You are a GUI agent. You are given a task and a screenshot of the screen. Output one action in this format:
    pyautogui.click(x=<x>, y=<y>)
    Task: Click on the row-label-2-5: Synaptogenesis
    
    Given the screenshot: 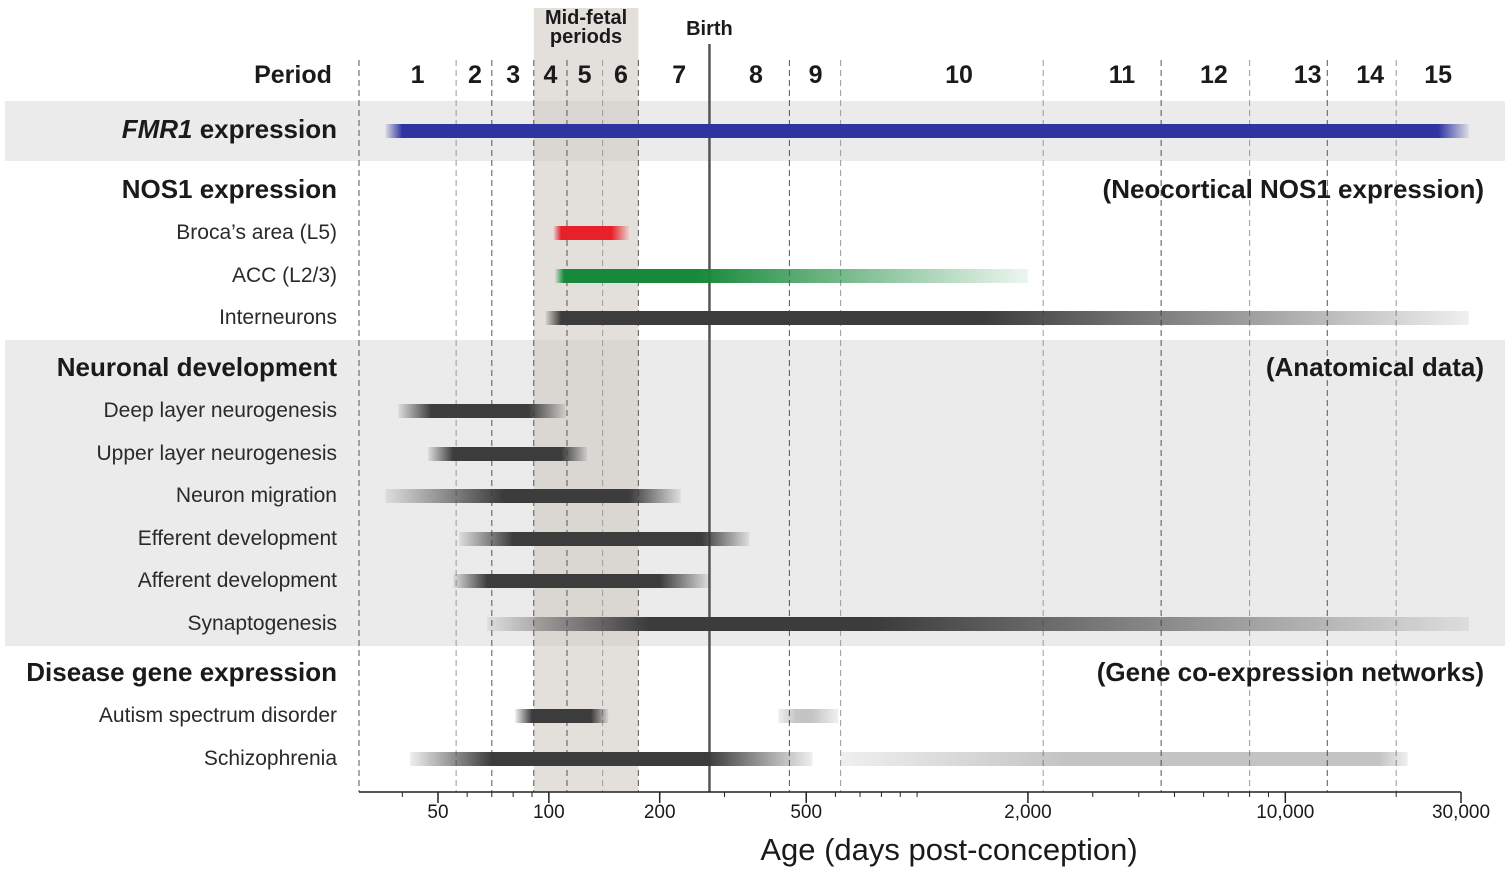 What is the action you would take?
    pyautogui.click(x=262, y=623)
    